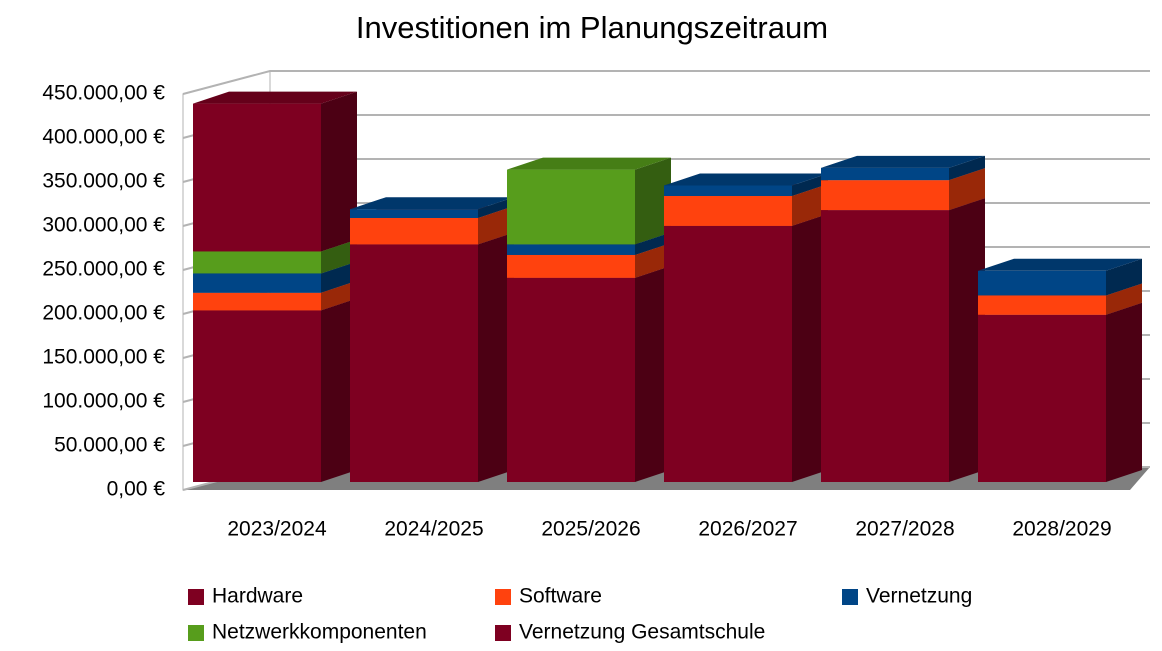 The image size is (1162, 651). I want to click on y-tick-label: 450.000,00 €, so click(103, 93).